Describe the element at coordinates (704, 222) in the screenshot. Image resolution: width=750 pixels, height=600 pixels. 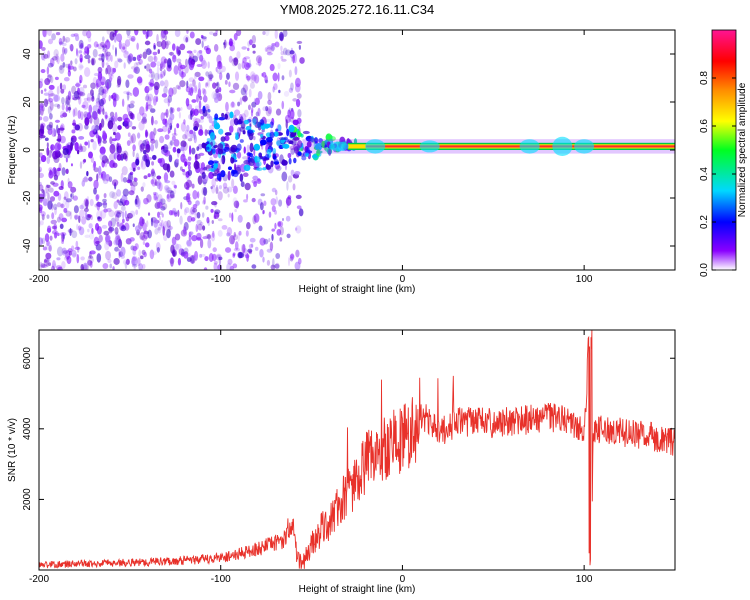
I see `colorbar-tick-label: 0.2` at that location.